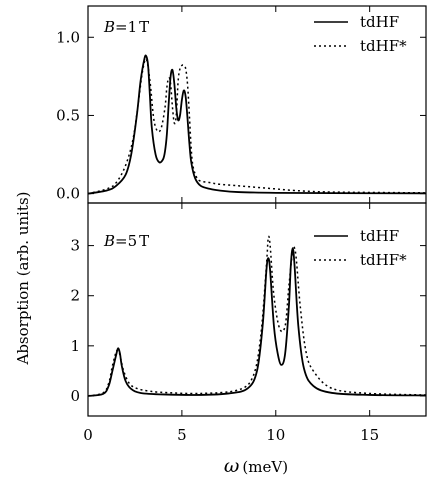 The image size is (436, 490). I want to click on panel-b1-ytick-label: 1.0, so click(68, 37).